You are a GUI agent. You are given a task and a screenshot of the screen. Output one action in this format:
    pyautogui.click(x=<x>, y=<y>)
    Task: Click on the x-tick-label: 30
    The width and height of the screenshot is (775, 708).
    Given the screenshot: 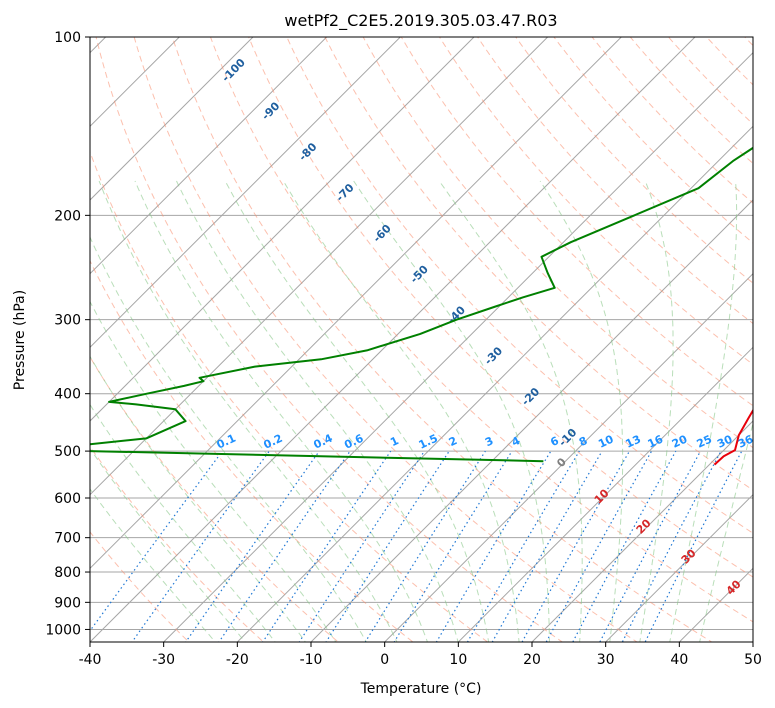 What is the action you would take?
    pyautogui.click(x=606, y=660)
    